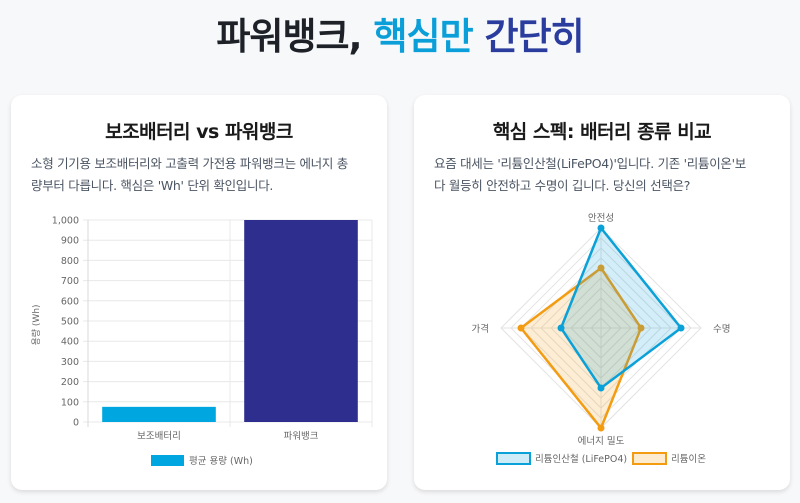 The height and width of the screenshot is (503, 800). What do you see at coordinates (70, 342) in the screenshot?
I see `y-tick-label: 400` at bounding box center [70, 342].